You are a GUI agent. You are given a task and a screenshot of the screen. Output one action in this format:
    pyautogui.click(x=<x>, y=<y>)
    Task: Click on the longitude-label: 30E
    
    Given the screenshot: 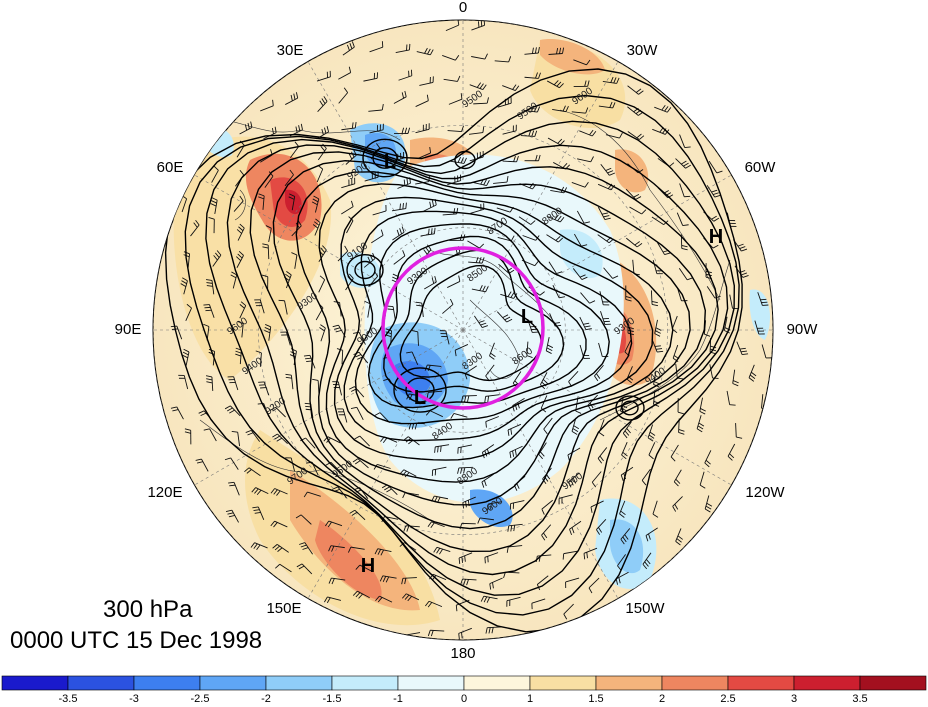 What is the action you would take?
    pyautogui.click(x=290, y=50)
    